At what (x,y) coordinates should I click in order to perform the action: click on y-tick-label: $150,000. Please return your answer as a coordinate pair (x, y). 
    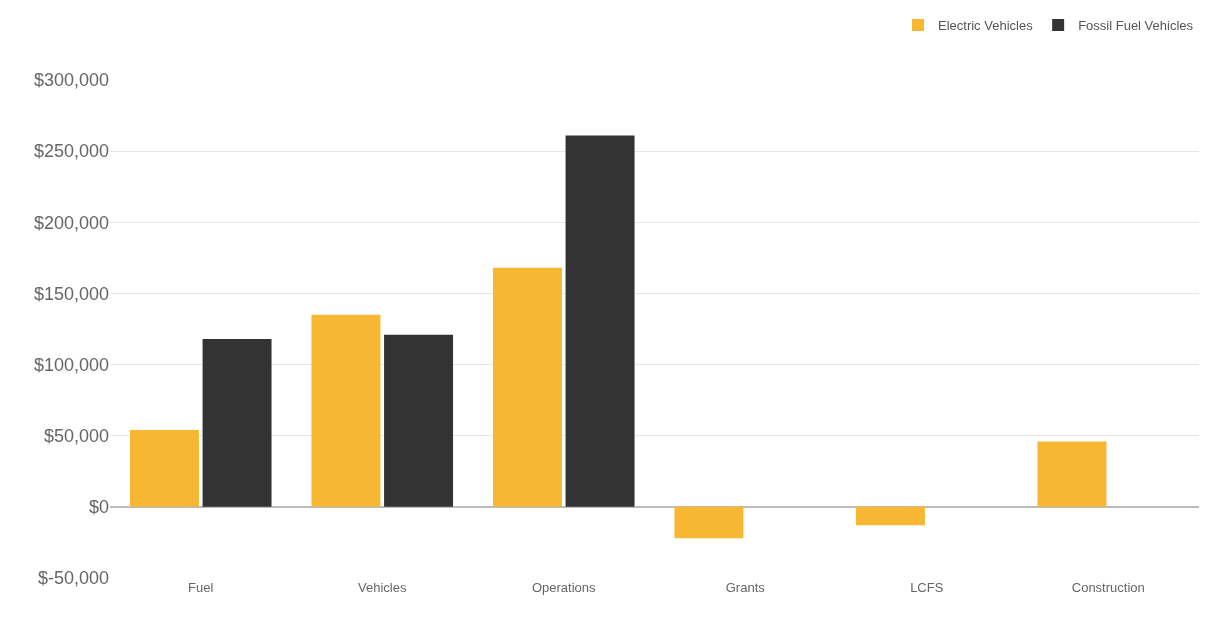
    Looking at the image, I should click on (71, 293).